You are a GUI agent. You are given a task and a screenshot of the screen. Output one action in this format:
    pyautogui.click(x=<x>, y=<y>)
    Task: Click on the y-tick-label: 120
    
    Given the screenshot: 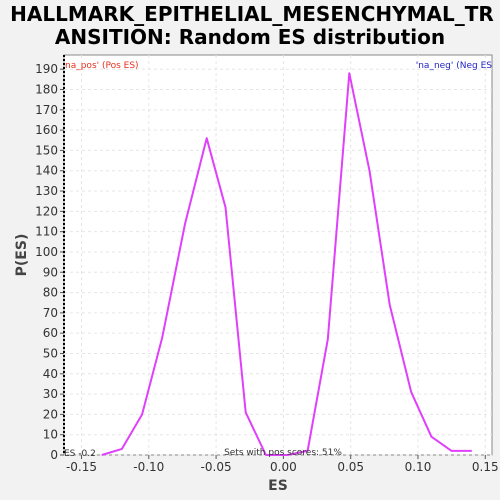 What is the action you would take?
    pyautogui.click(x=46, y=211)
    